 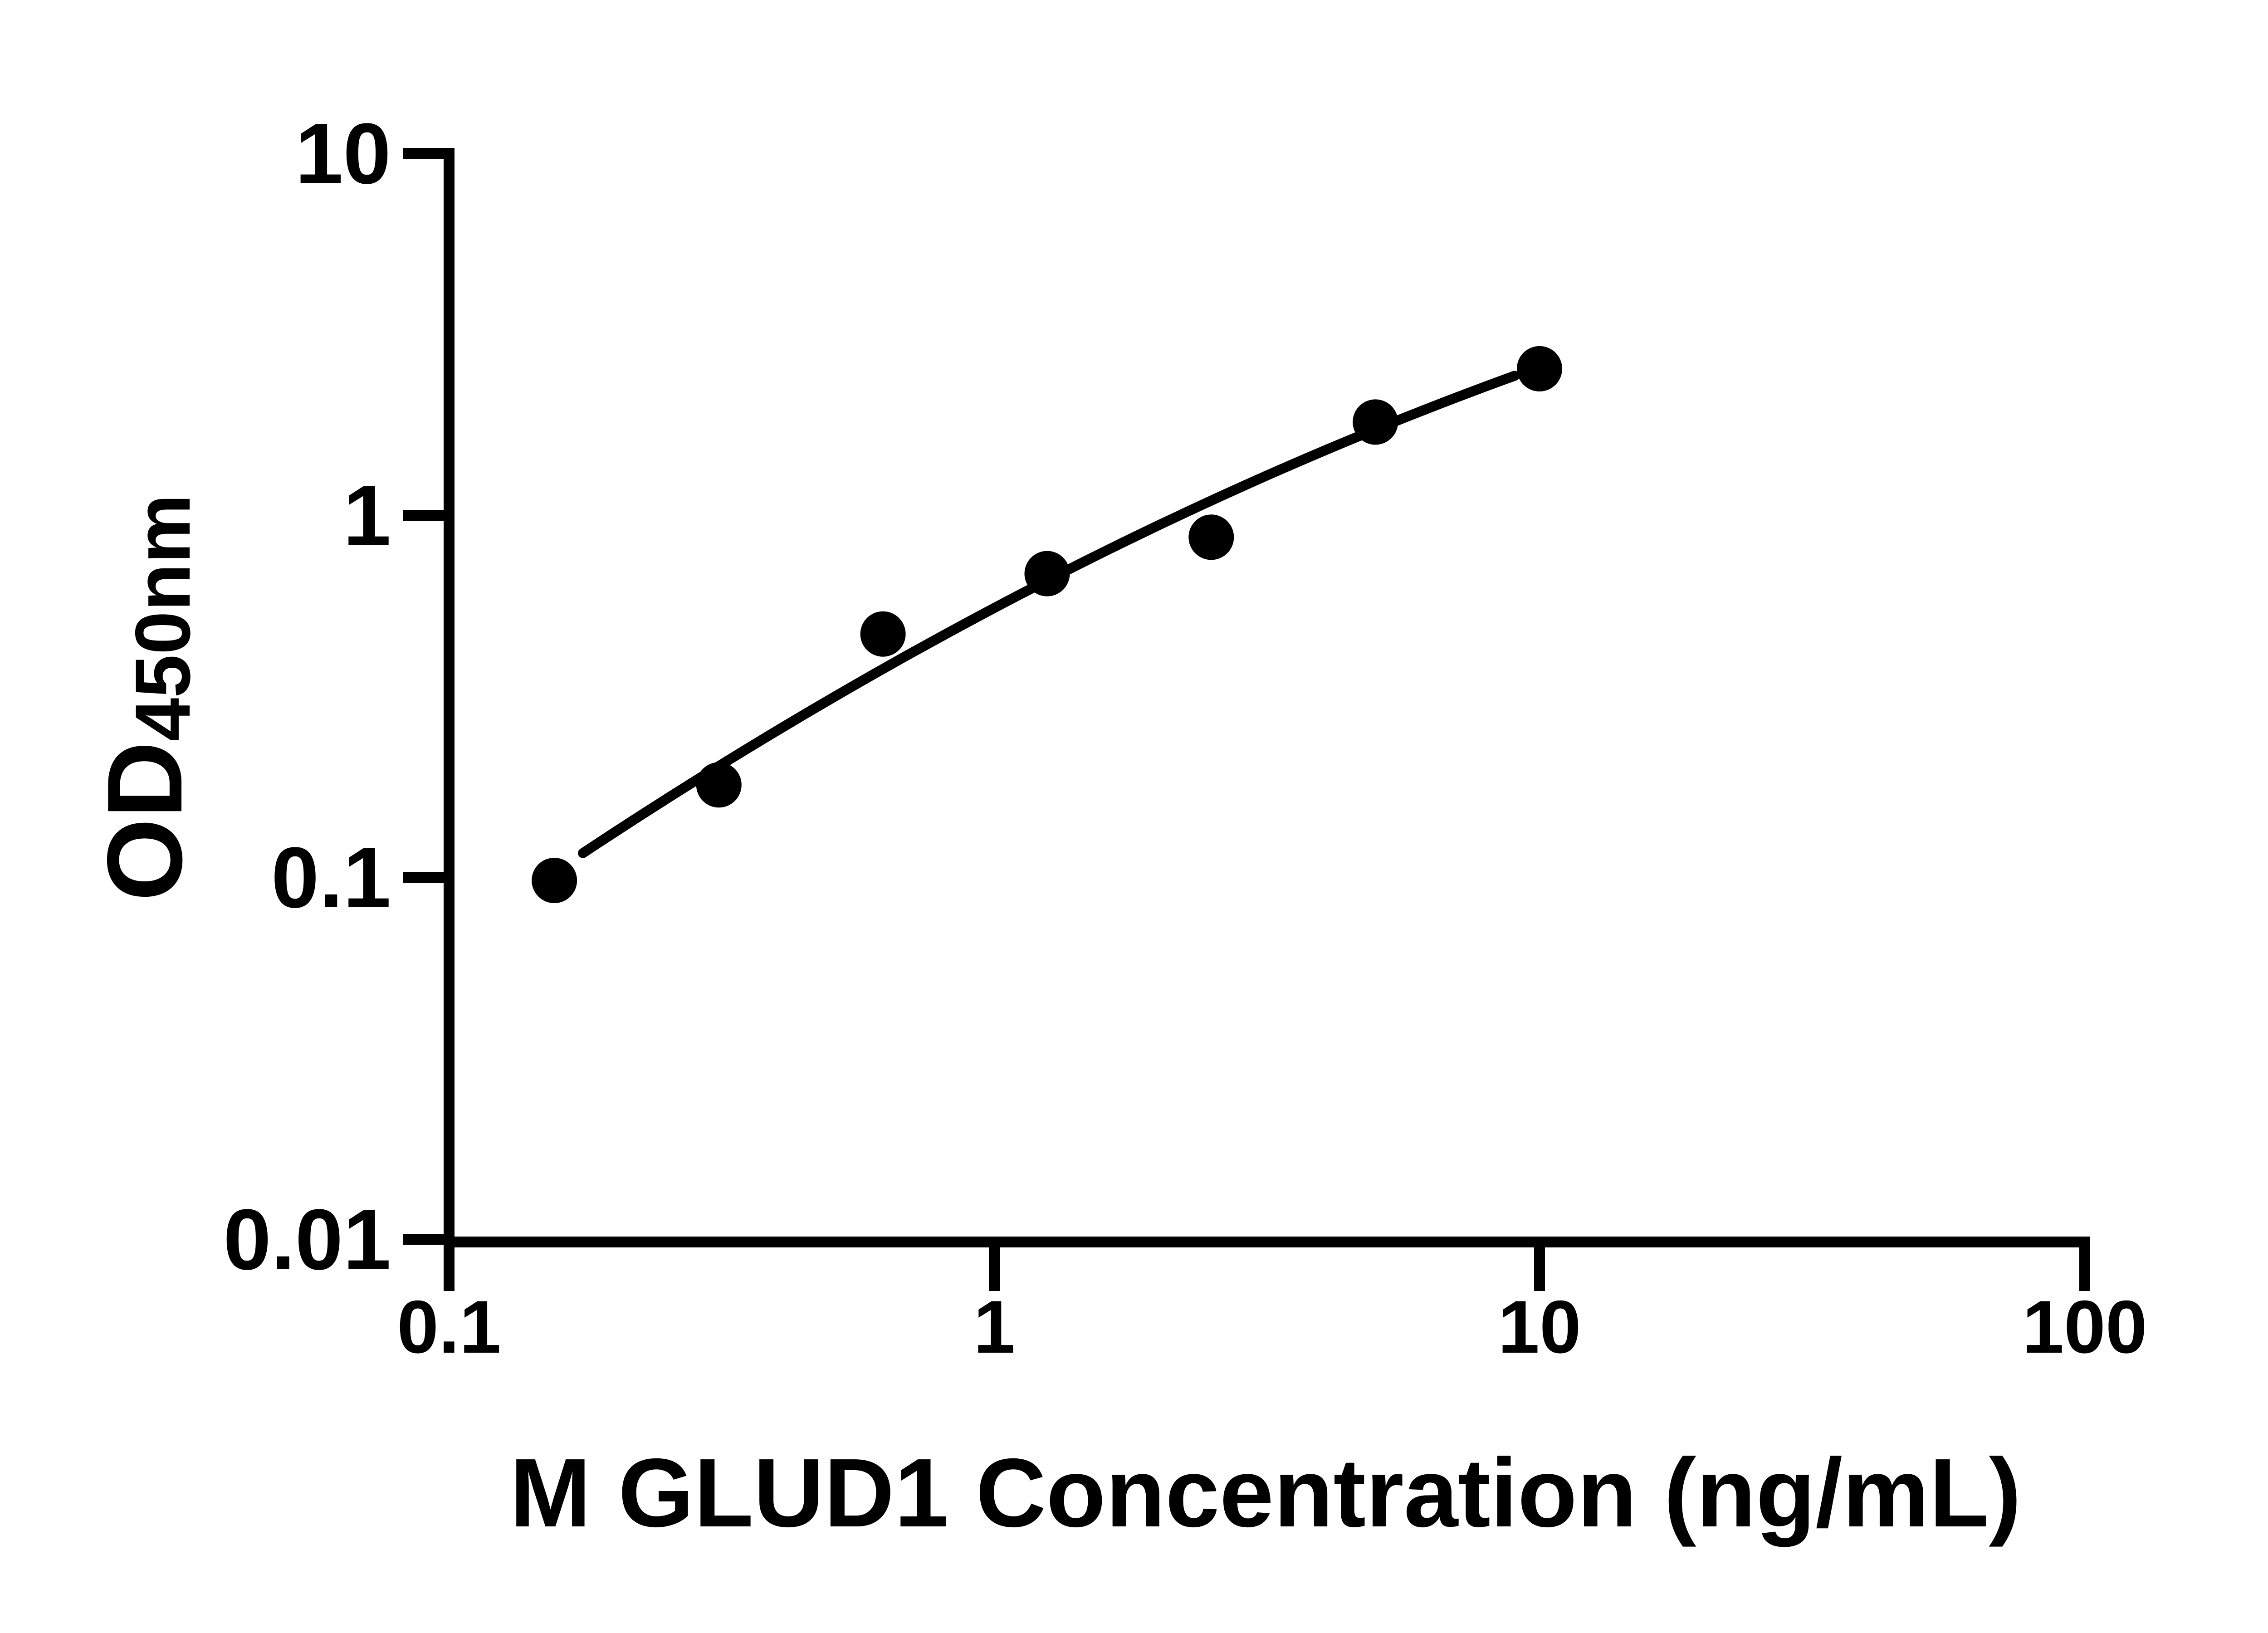 What do you see at coordinates (1540, 1327) in the screenshot?
I see `x-tick-label-10: 10` at bounding box center [1540, 1327].